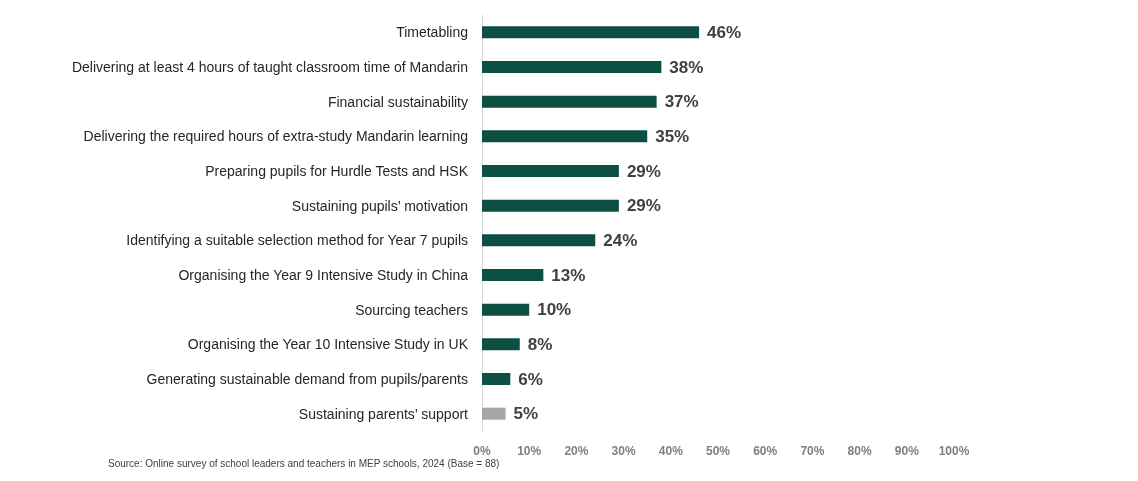 The height and width of the screenshot is (481, 1138). I want to click on x-tick-label: 80%, so click(859, 451).